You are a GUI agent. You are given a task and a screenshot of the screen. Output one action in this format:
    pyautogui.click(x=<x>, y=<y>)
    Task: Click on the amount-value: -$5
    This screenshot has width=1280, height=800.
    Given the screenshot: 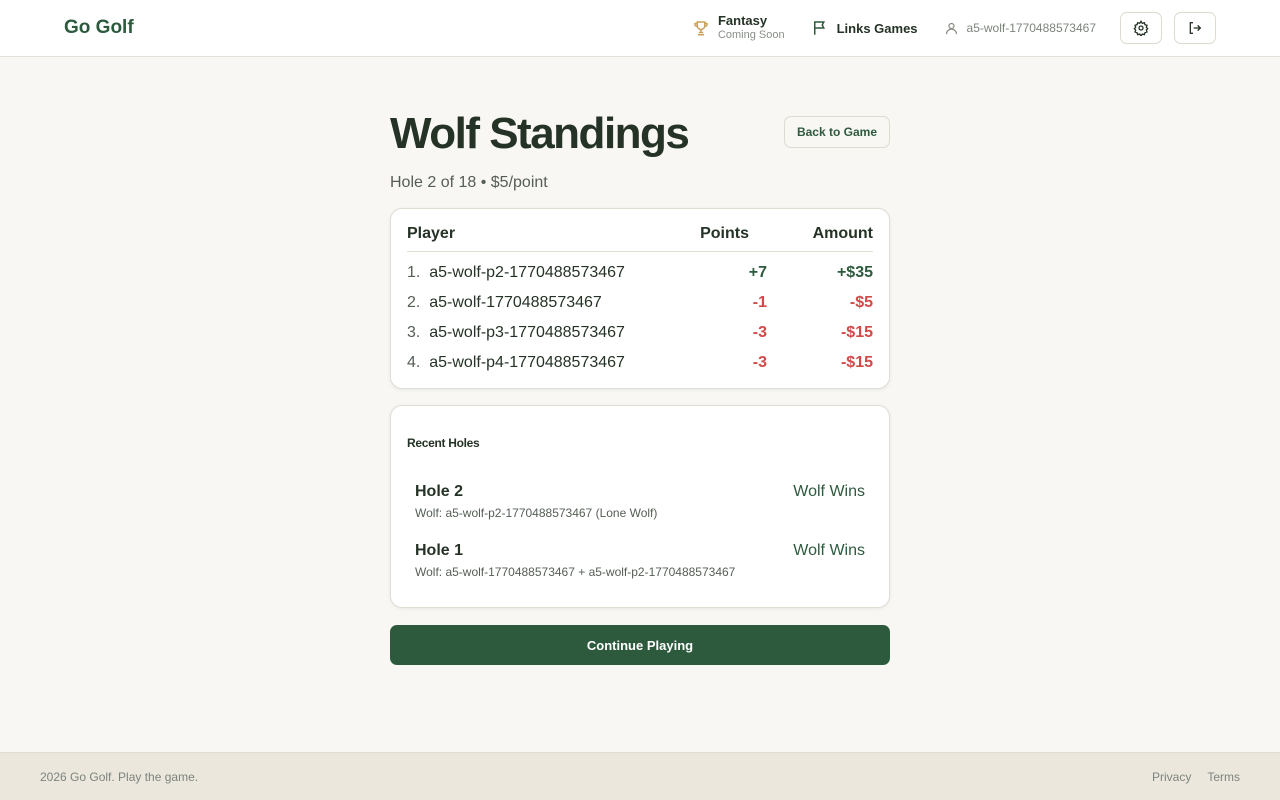 What is the action you would take?
    pyautogui.click(x=861, y=302)
    